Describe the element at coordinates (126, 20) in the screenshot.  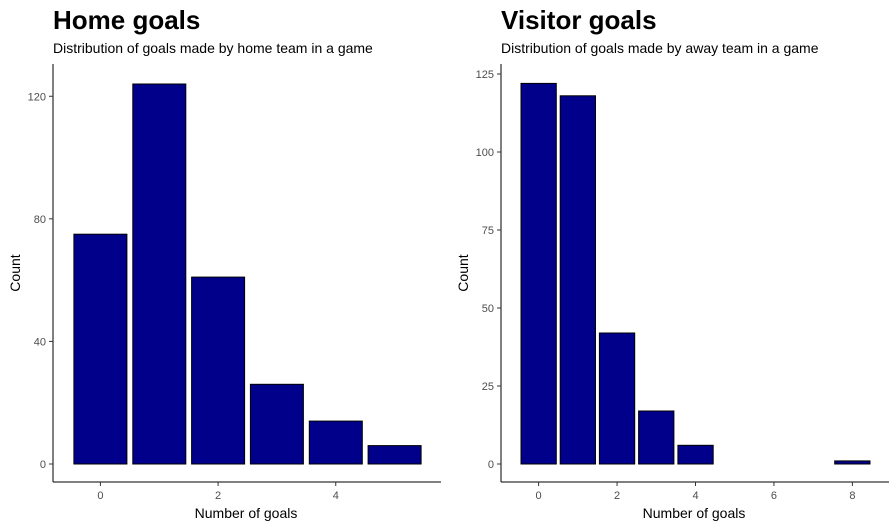
I see `chart-title: Home goals` at that location.